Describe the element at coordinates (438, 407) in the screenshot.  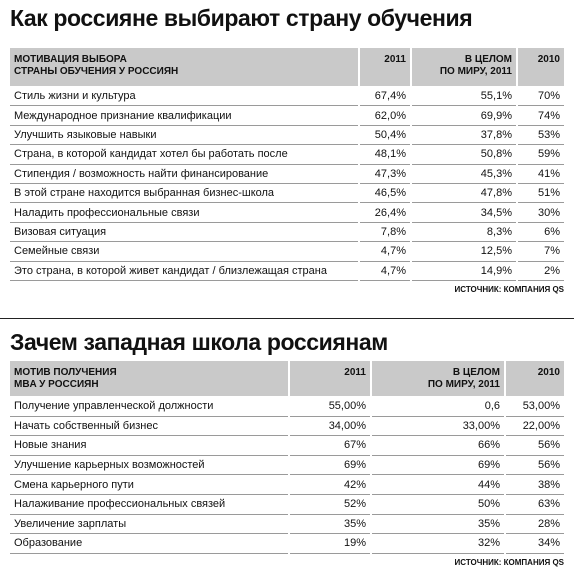
I see `value-cell: 0,6` at that location.